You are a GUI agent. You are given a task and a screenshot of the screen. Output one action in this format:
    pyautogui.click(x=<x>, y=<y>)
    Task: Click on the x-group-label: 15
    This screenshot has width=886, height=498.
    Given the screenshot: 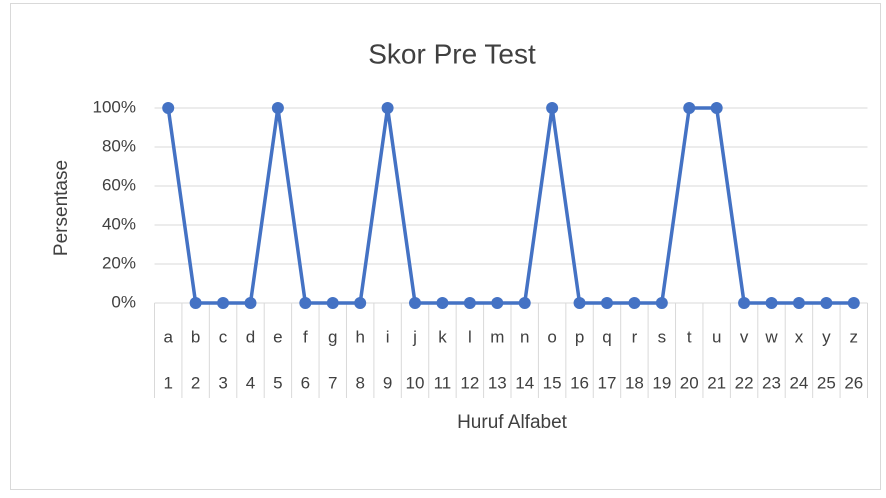 What is the action you would take?
    pyautogui.click(x=552, y=382)
    